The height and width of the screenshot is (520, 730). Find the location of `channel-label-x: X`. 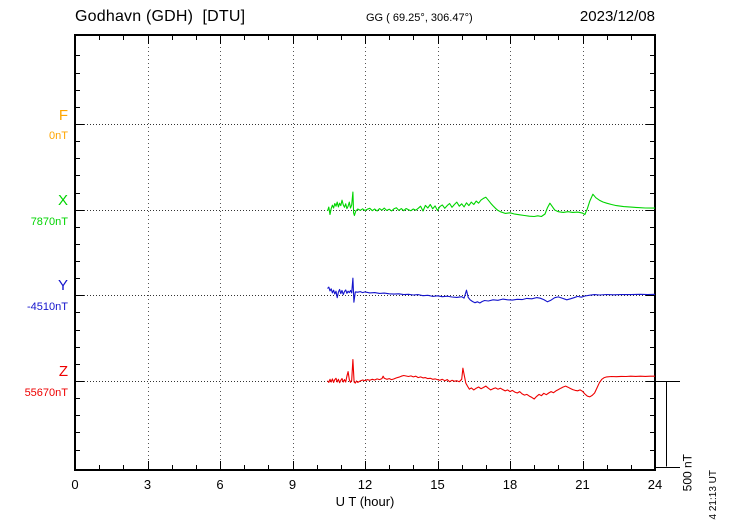

channel-label-x: X is located at coordinates (62, 200).